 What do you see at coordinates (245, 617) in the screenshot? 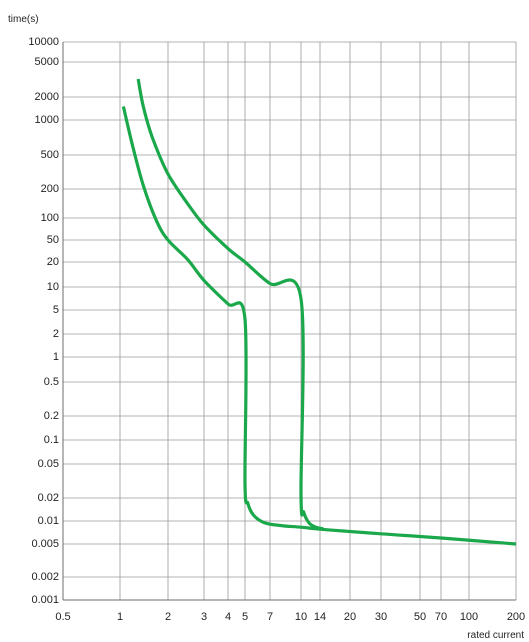
I see `x-tick-label: 5` at bounding box center [245, 617].